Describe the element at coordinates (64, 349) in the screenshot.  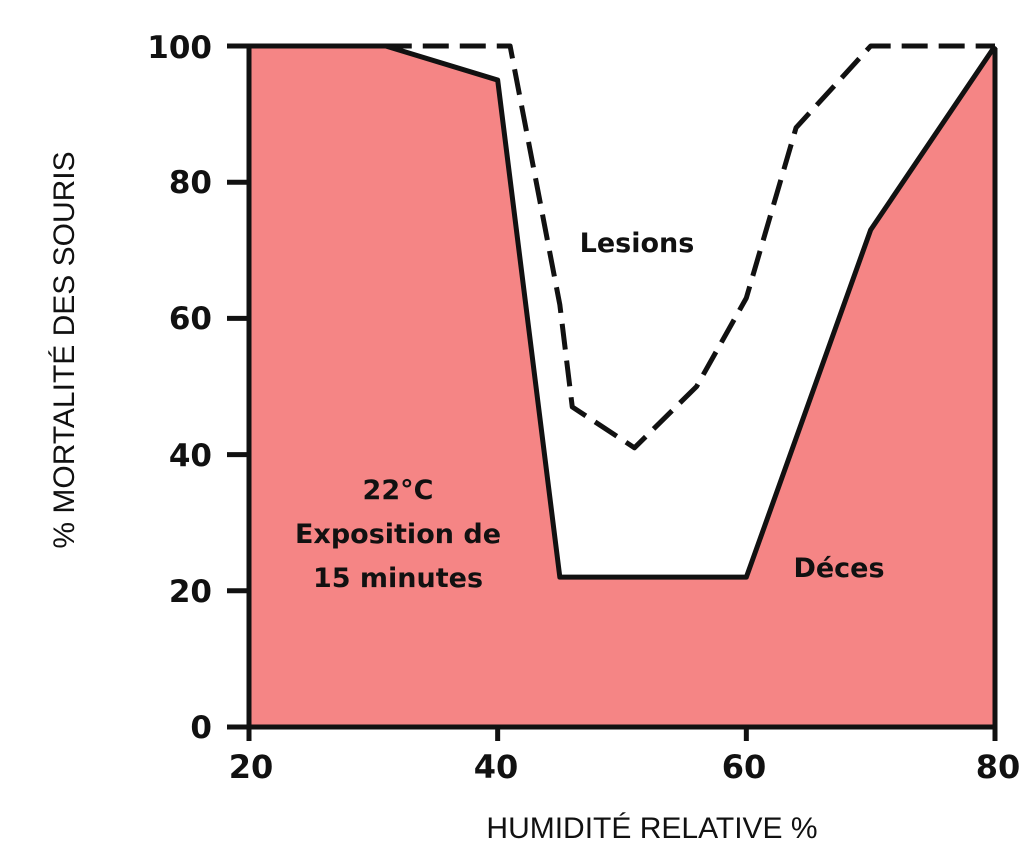
I see `y-axis-label: % MORTALITÉ DES SOURIS` at that location.